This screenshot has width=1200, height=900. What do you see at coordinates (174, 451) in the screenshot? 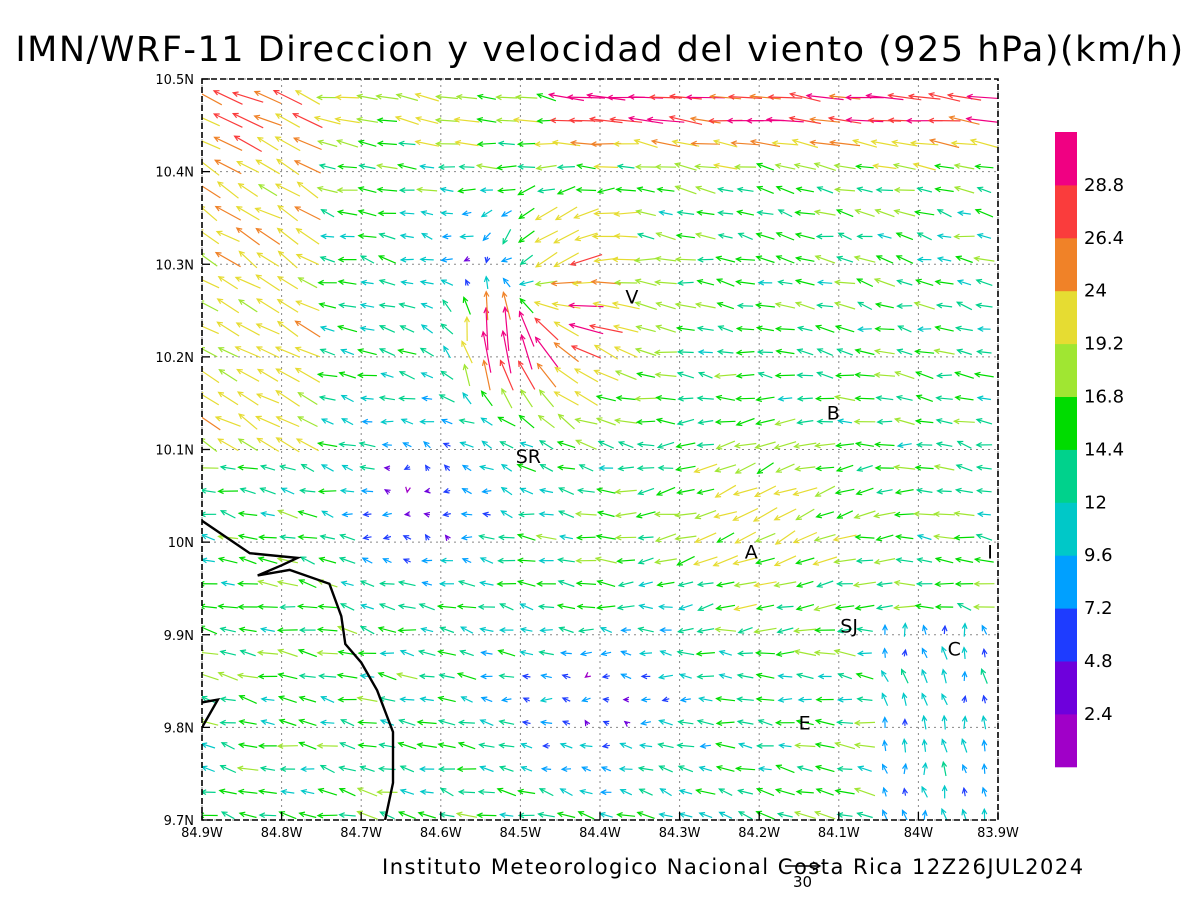
I see `lat-tick-label: 10.1N` at bounding box center [174, 451].